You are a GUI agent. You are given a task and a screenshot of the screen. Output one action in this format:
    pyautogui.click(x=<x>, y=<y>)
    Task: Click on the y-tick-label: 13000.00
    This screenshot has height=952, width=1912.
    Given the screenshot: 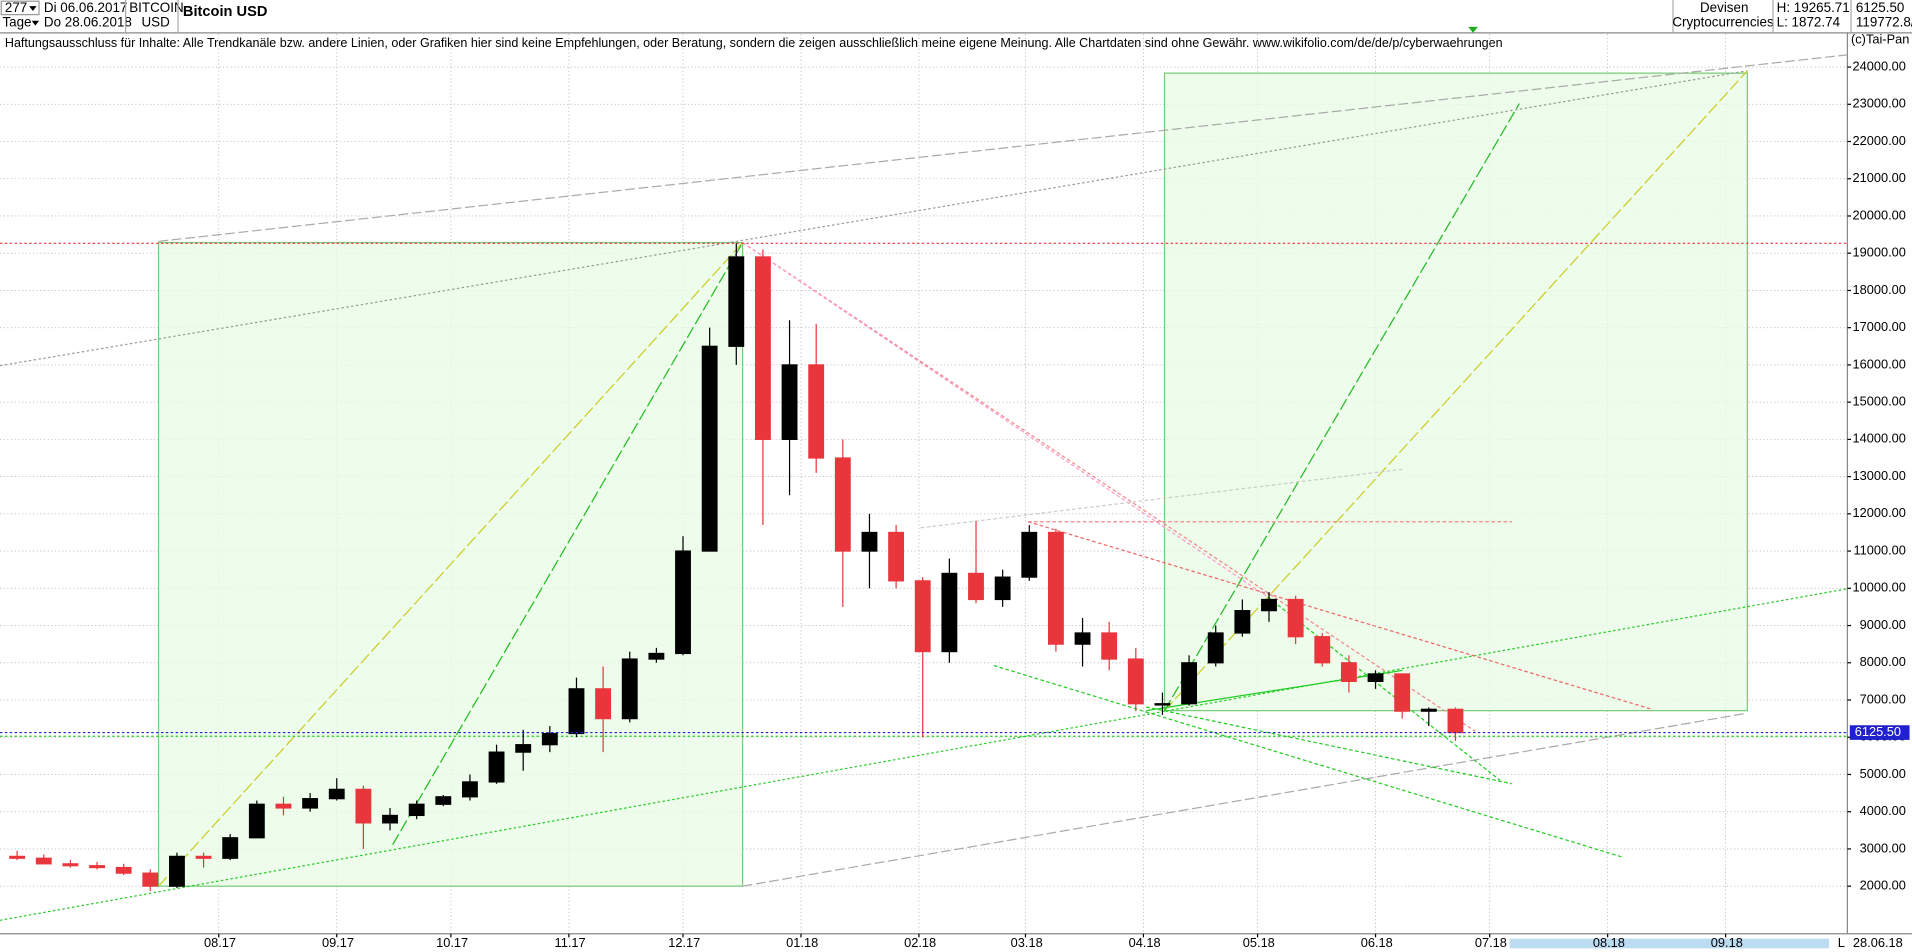 What is the action you would take?
    pyautogui.click(x=1879, y=475)
    